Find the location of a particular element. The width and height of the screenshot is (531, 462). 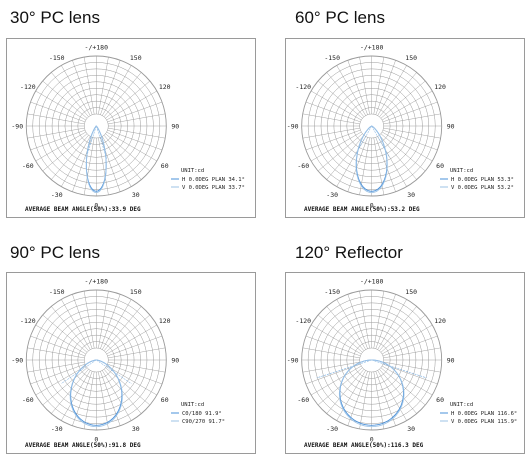

panel-title-60-pc-lens: 60° PC lens is located at coordinates (340, 17).